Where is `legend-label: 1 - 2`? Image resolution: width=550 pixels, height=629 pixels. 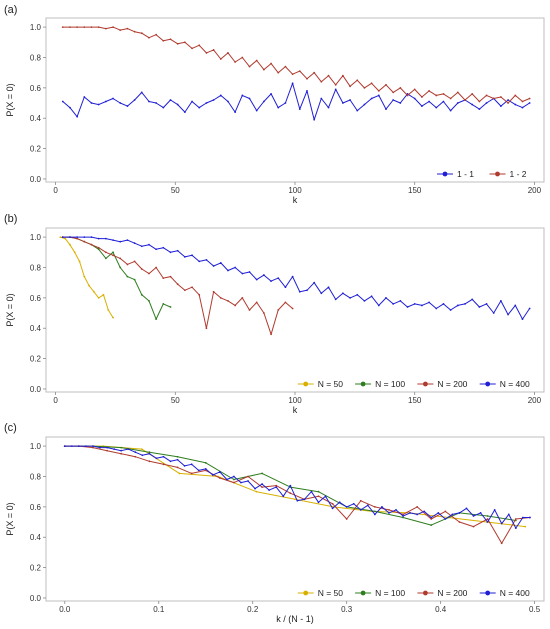
legend-label: 1 - 2 is located at coordinates (518, 174).